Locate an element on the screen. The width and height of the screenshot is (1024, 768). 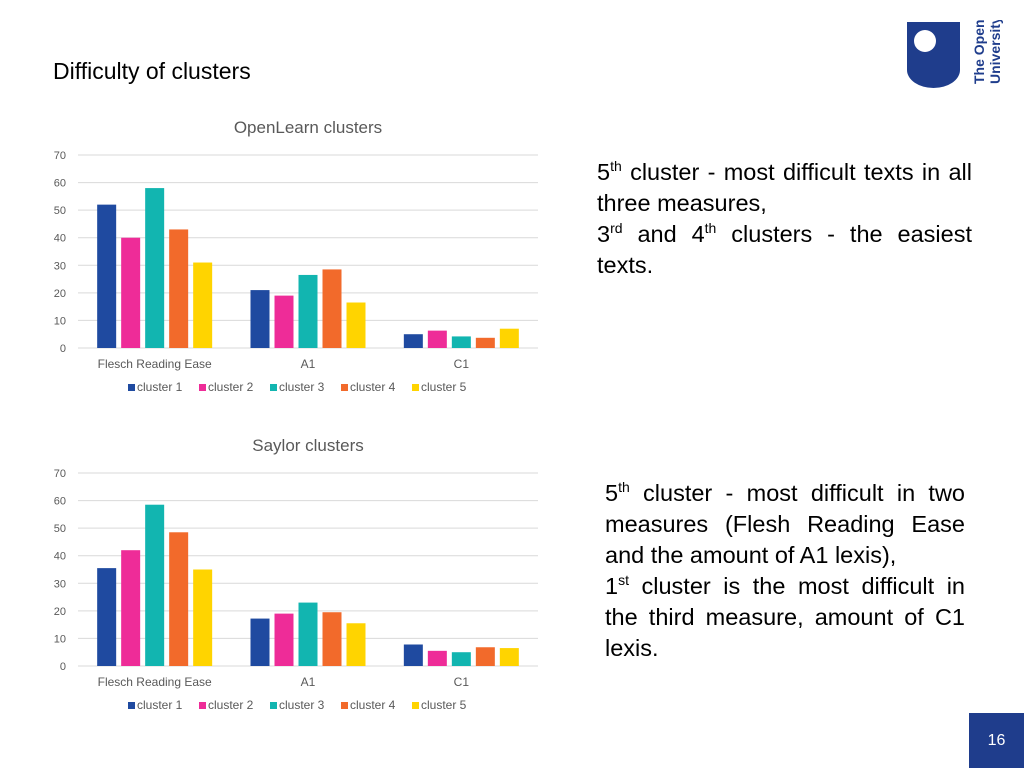
logo-circle is located at coordinates (925, 41).